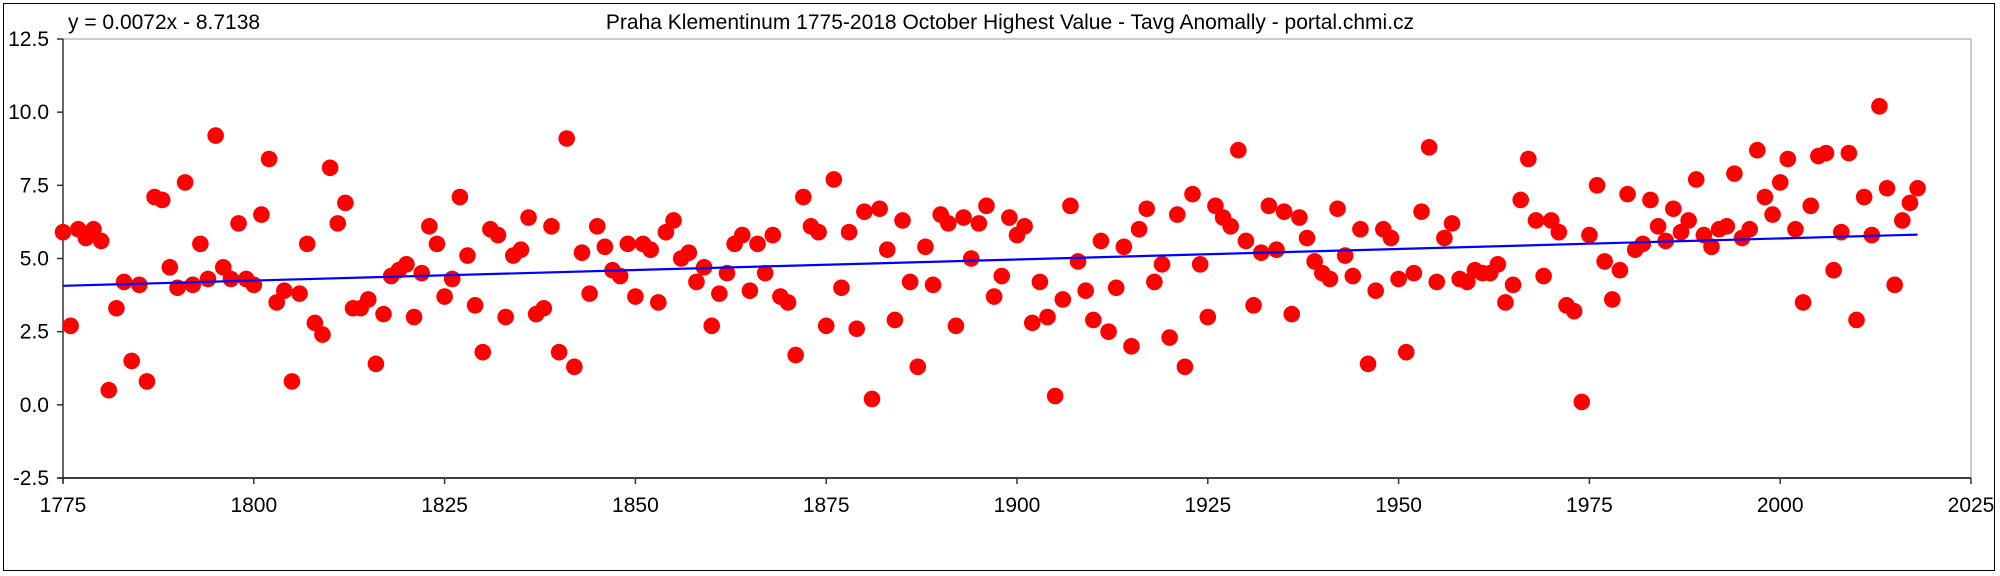 This screenshot has height=576, width=2000. What do you see at coordinates (28, 112) in the screenshot?
I see `y-tick-label: 10.0` at bounding box center [28, 112].